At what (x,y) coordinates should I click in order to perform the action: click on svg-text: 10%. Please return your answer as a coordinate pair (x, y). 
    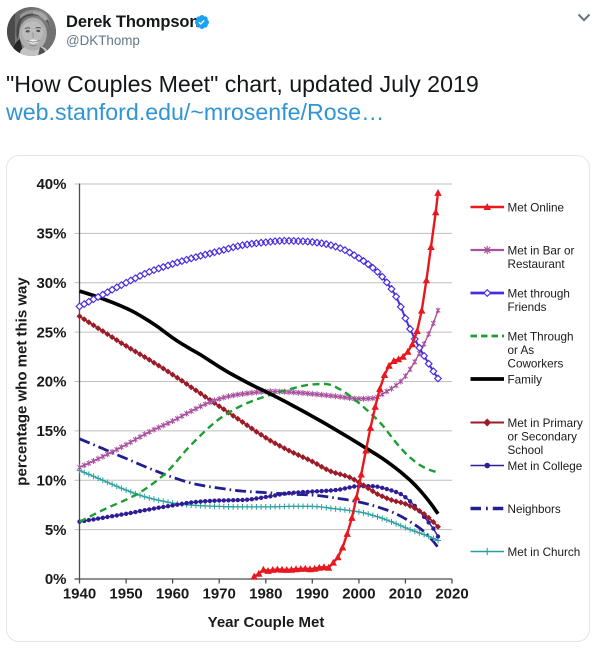
    Looking at the image, I should click on (51, 480).